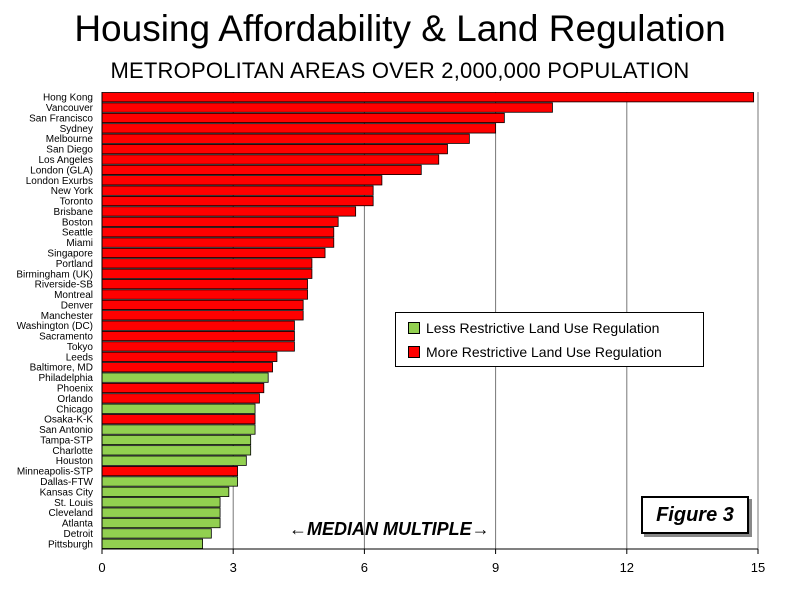 This screenshot has width=800, height=600. What do you see at coordinates (66, 482) in the screenshot?
I see `category-label: Dallas-FTW` at bounding box center [66, 482].